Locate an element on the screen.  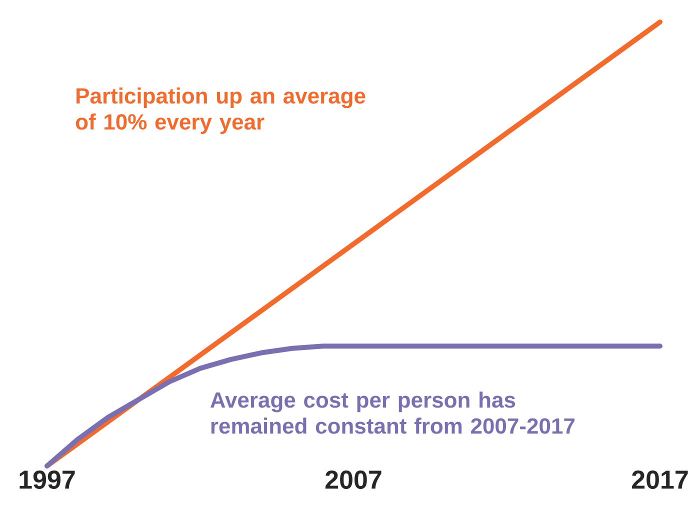
annotation: Participation up an average of 10% every year is located at coordinates (221, 111).